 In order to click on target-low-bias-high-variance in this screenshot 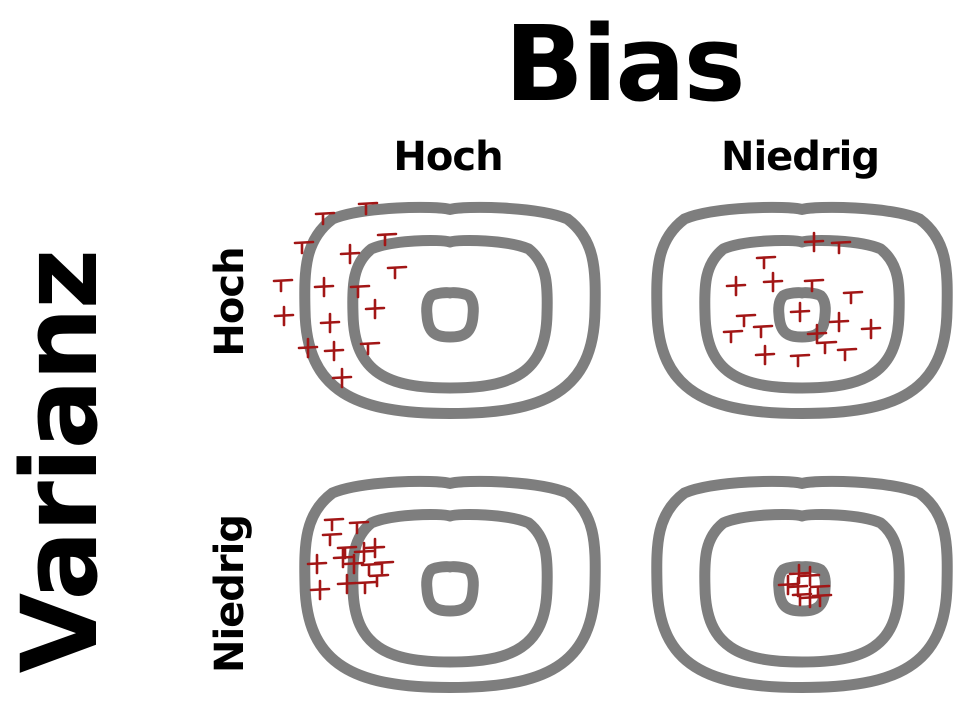, I will do `click(802, 310)`.